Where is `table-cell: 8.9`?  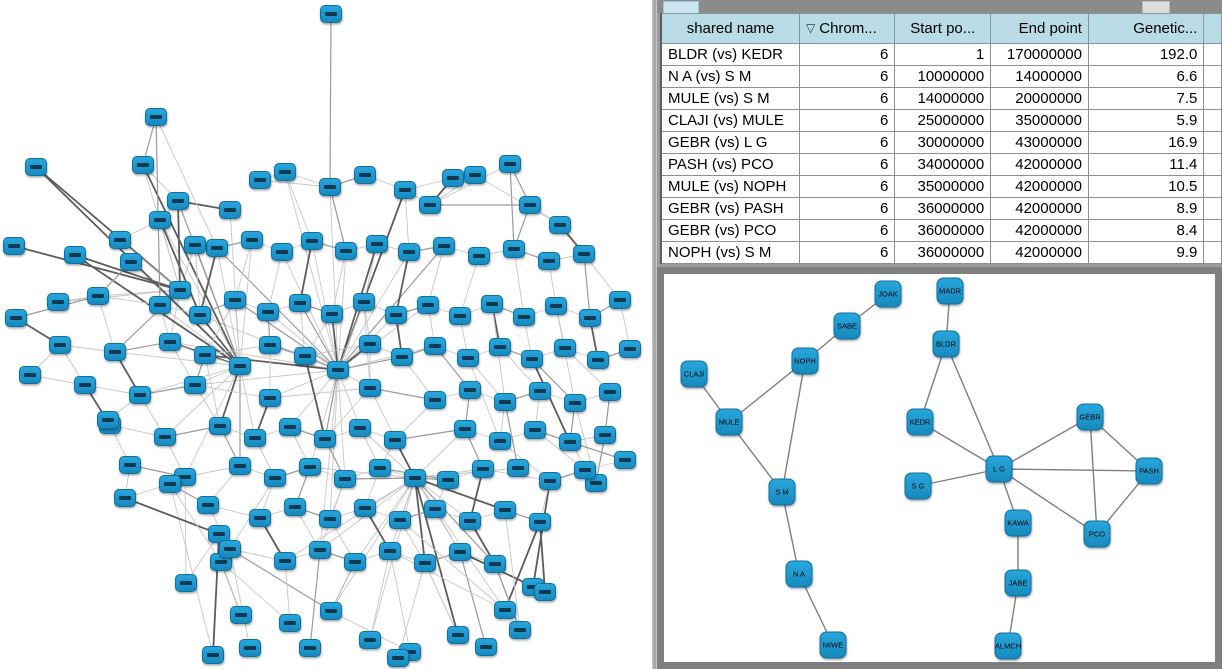 table-cell: 8.9 is located at coordinates (1146, 208).